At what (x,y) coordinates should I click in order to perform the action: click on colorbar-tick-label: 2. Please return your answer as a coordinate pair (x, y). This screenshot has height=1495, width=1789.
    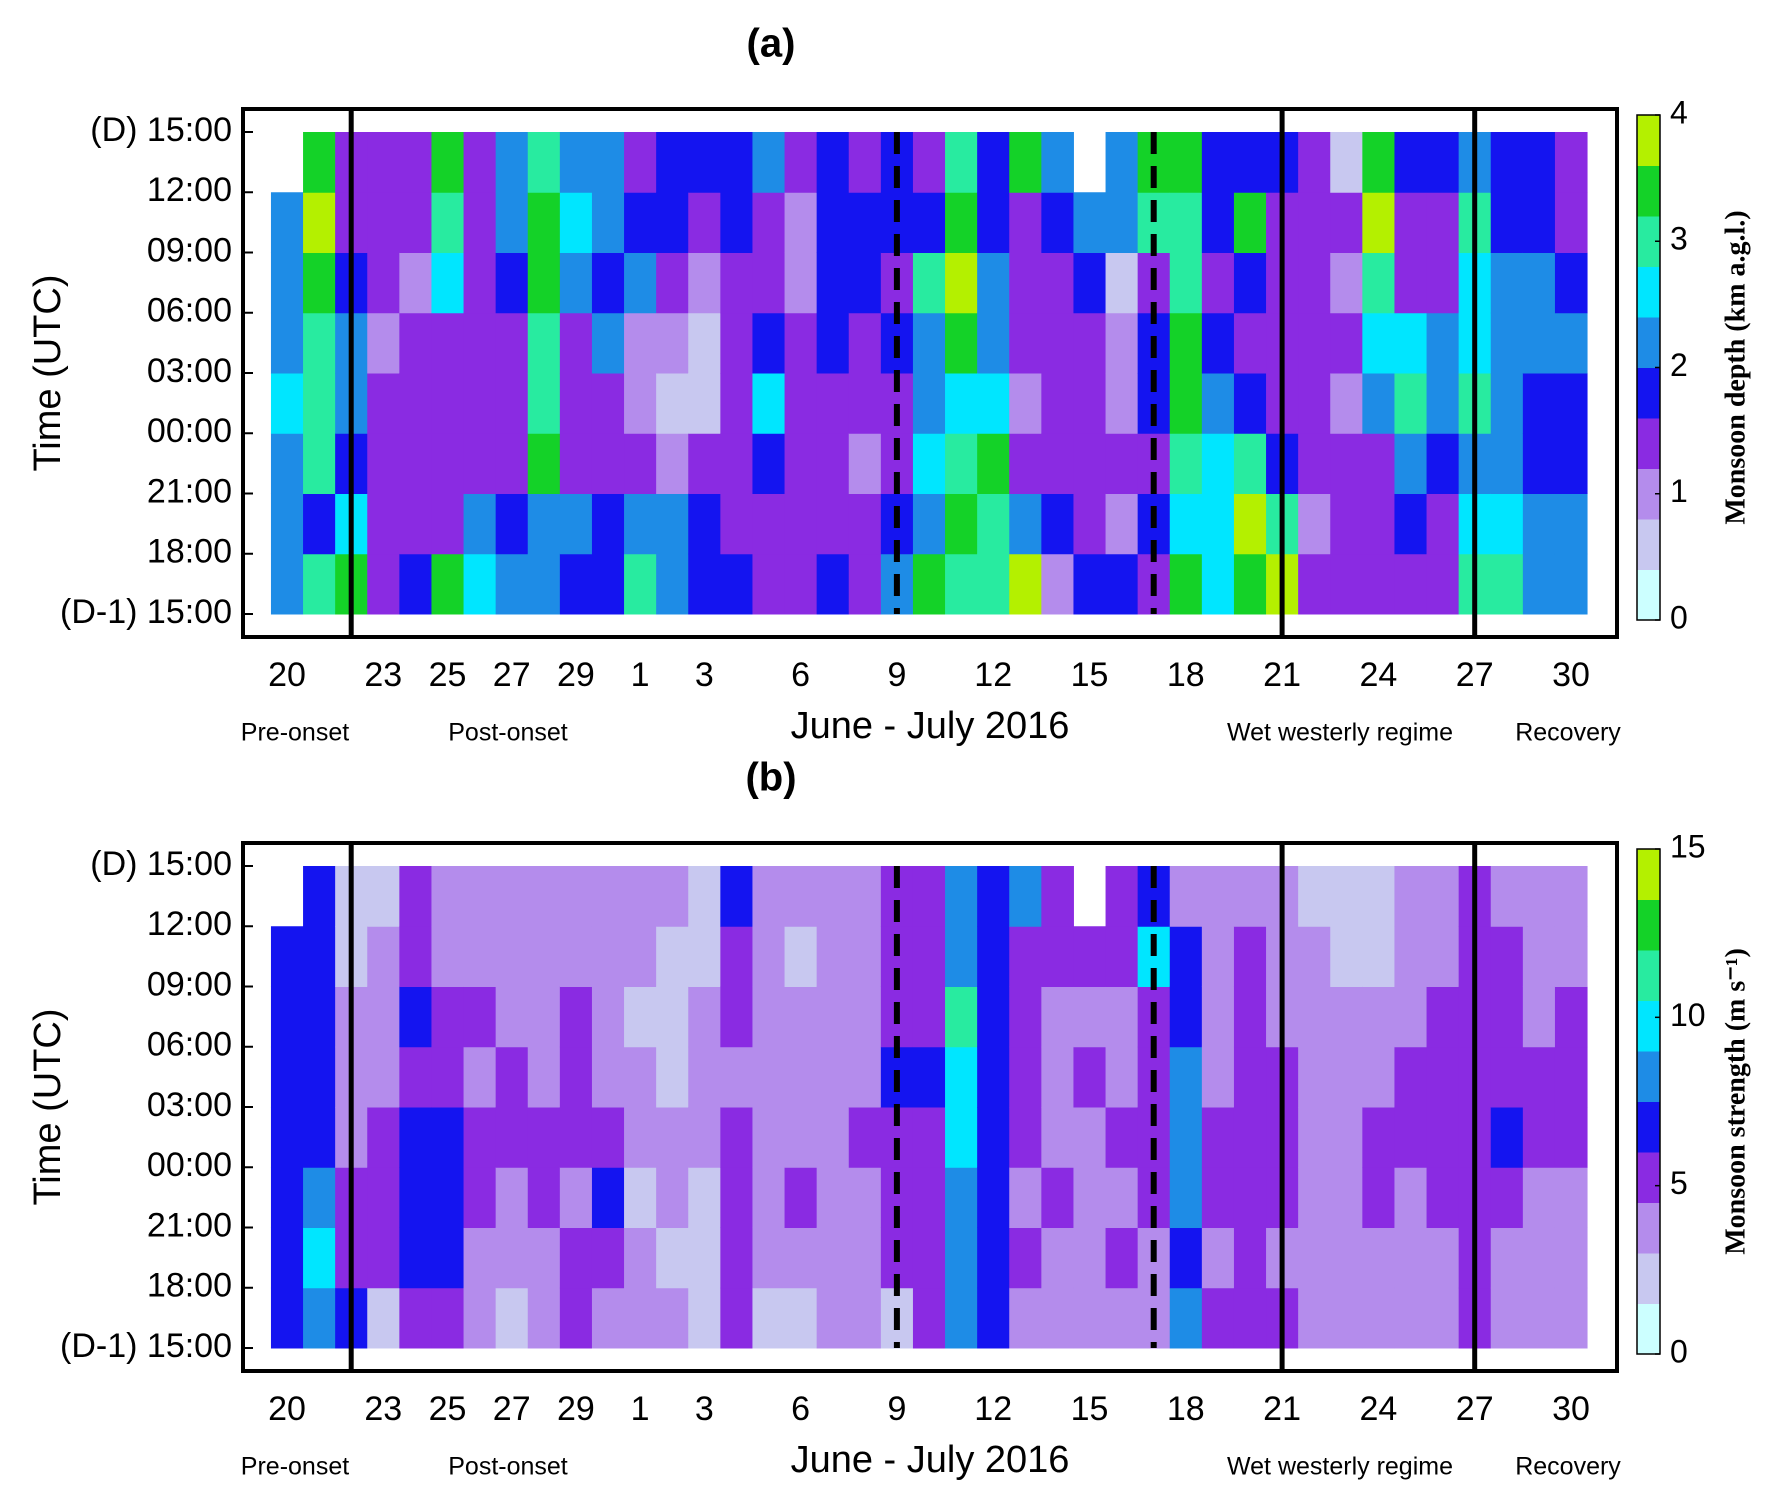
    Looking at the image, I should click on (1679, 365).